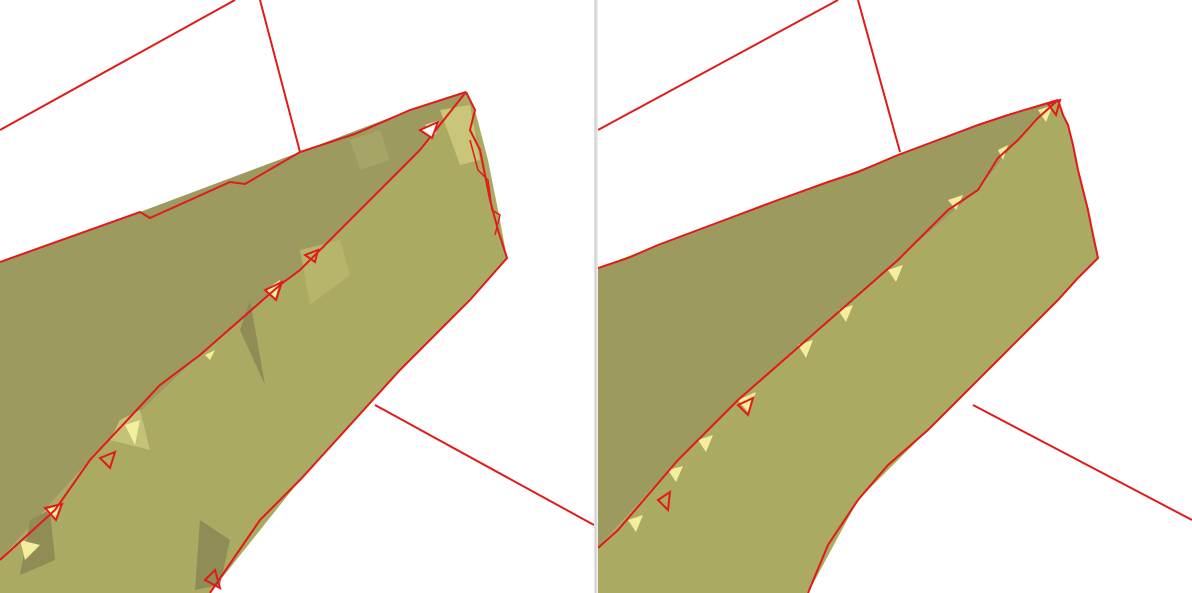 The width and height of the screenshot is (1192, 593). What do you see at coordinates (485, 187) in the screenshot?
I see `mesh-boundary-jag` at bounding box center [485, 187].